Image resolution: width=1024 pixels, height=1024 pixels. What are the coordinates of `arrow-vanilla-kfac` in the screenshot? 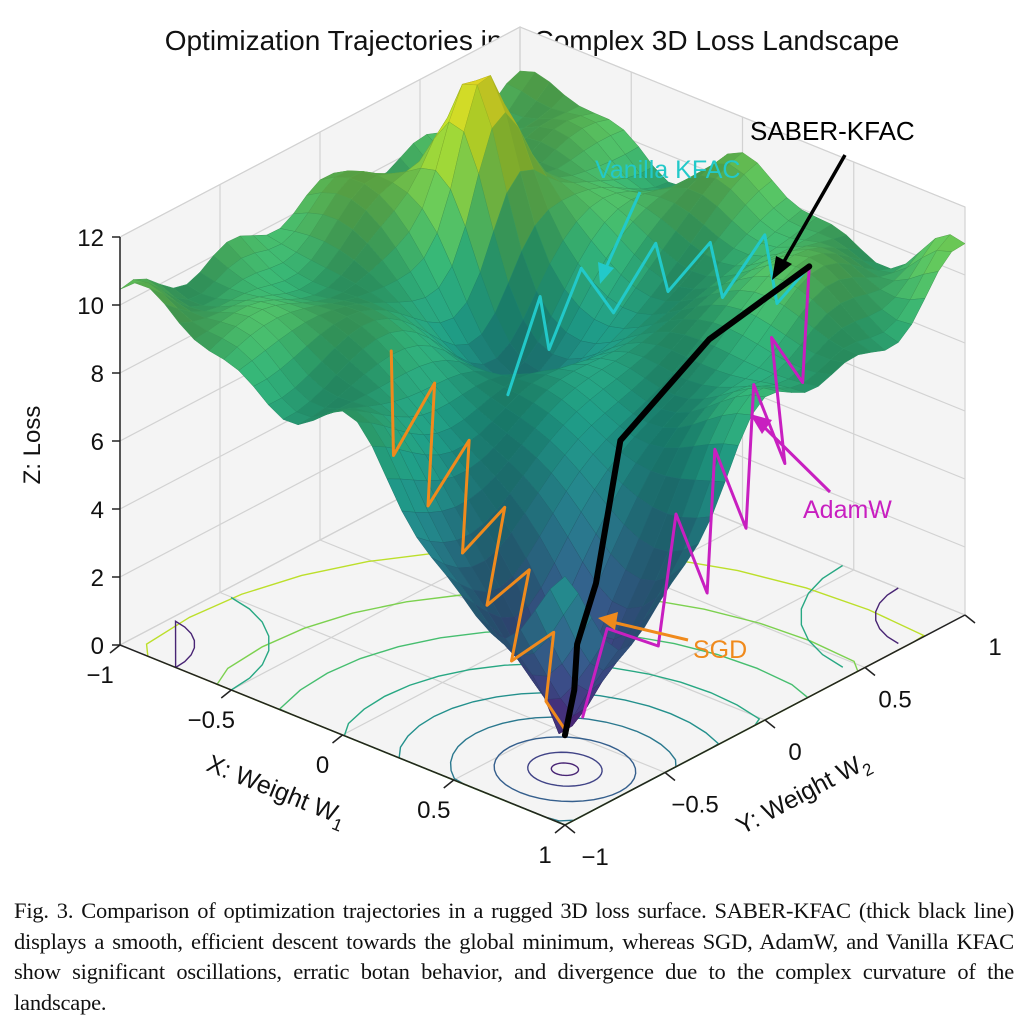 It's located at (622, 231).